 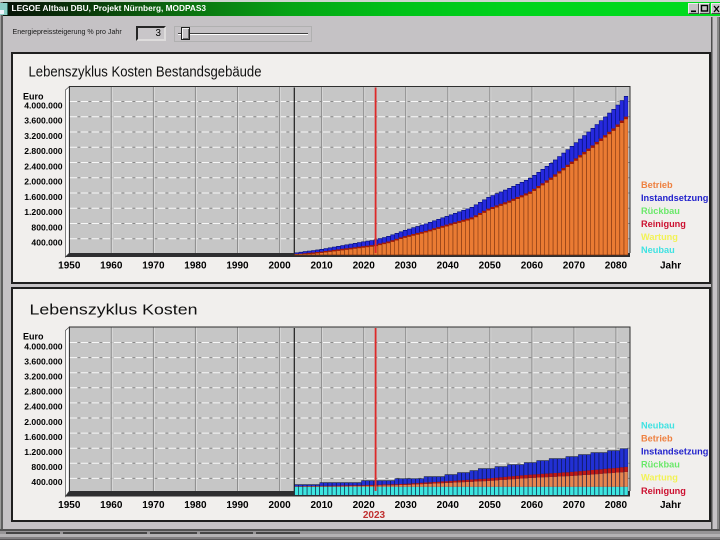 What do you see at coordinates (374, 515) in the screenshot?
I see `svg-text: 2023` at bounding box center [374, 515].